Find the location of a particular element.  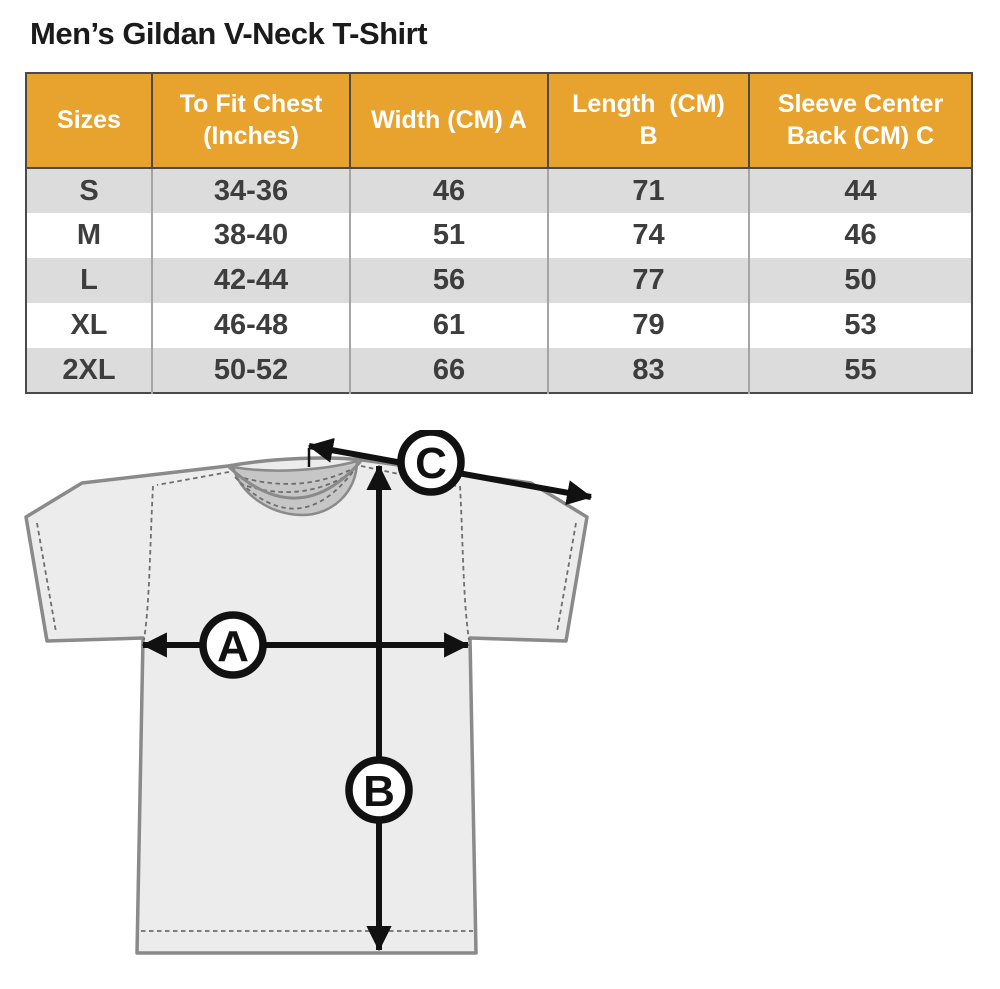

column-header-length: Length (CM) B is located at coordinates (648, 121).